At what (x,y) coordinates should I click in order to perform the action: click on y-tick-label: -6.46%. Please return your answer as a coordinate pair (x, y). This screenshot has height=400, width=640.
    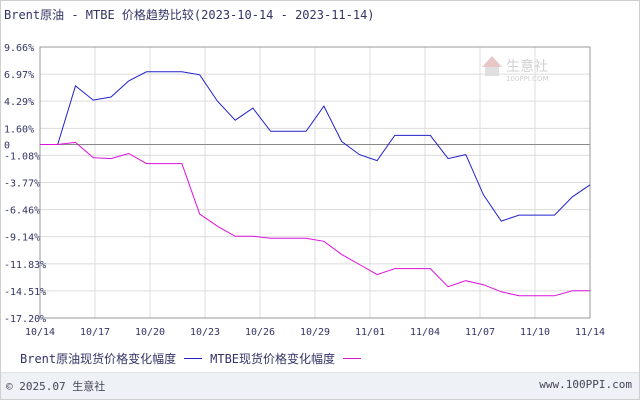
    Looking at the image, I should click on (22, 211).